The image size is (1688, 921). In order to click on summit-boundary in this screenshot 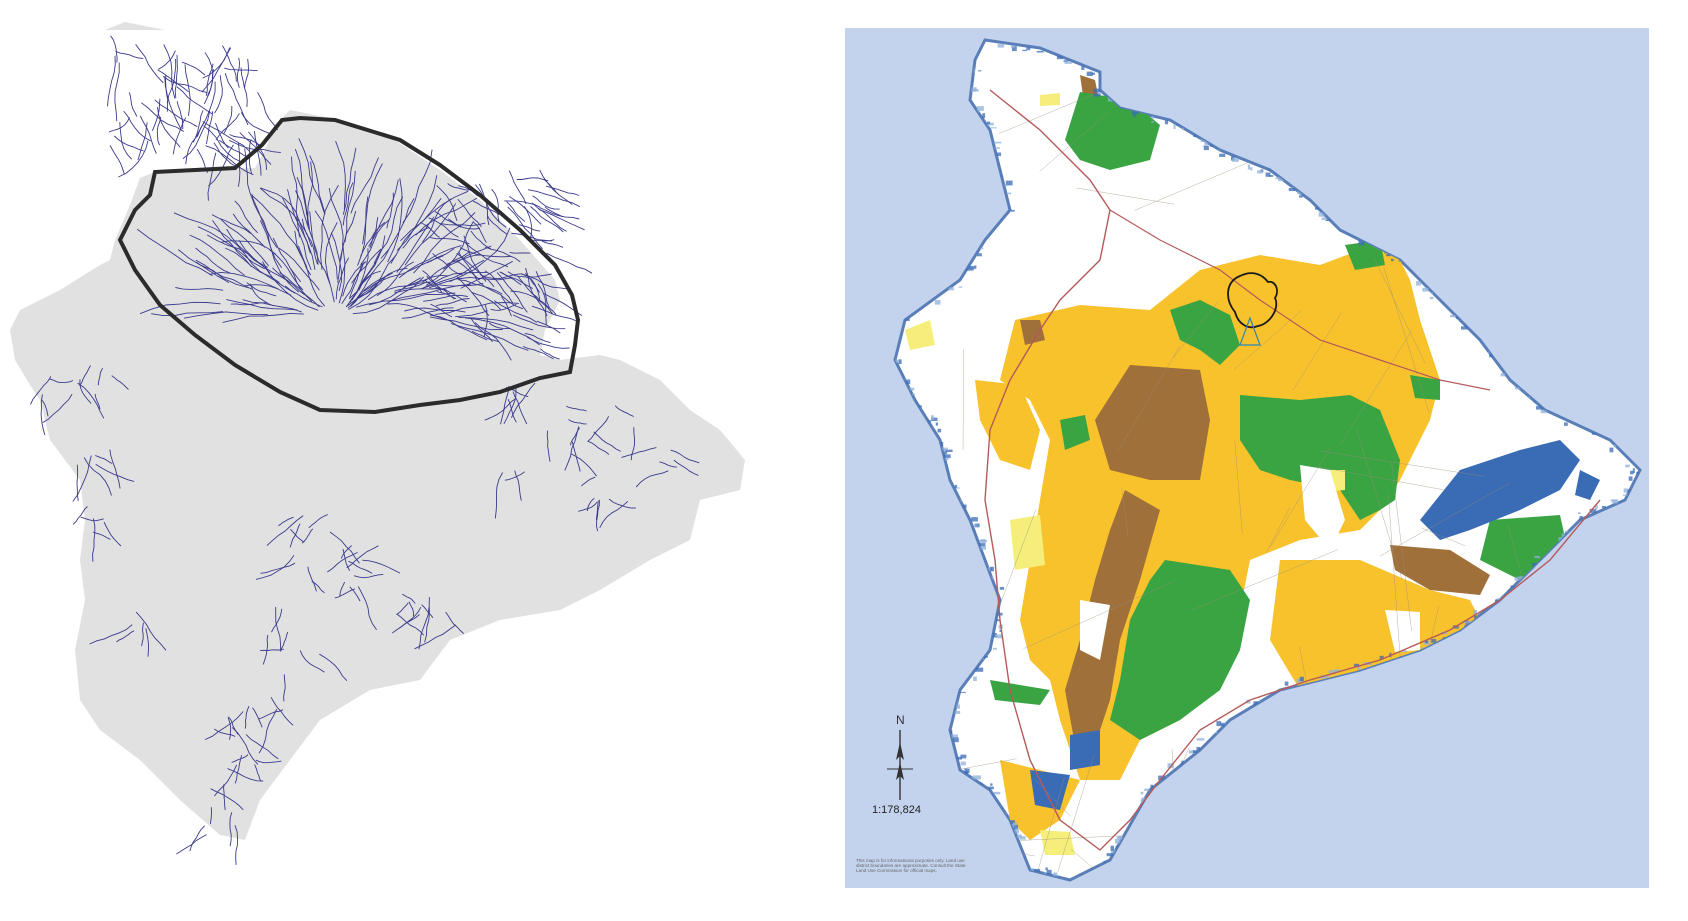, I will do `click(1252, 300)`.